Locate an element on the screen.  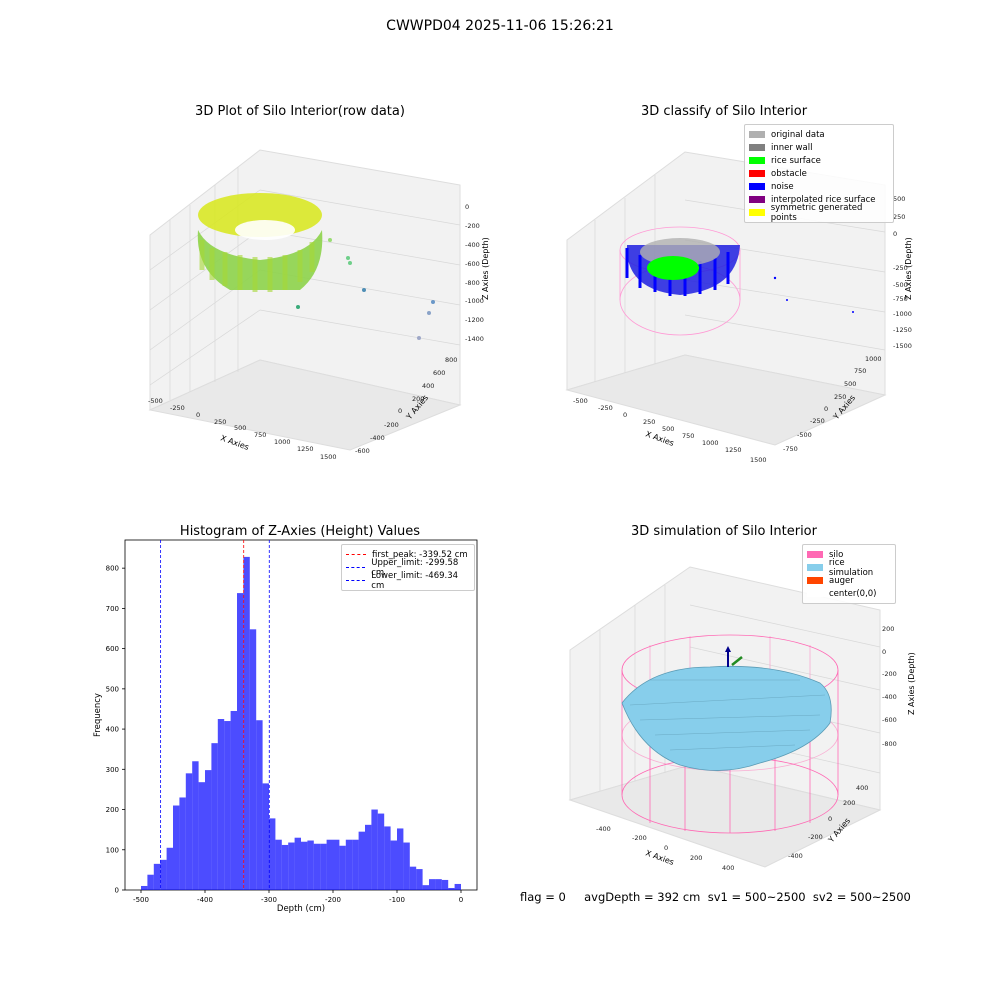
rice-surface-mesh is located at coordinates (727, 715).